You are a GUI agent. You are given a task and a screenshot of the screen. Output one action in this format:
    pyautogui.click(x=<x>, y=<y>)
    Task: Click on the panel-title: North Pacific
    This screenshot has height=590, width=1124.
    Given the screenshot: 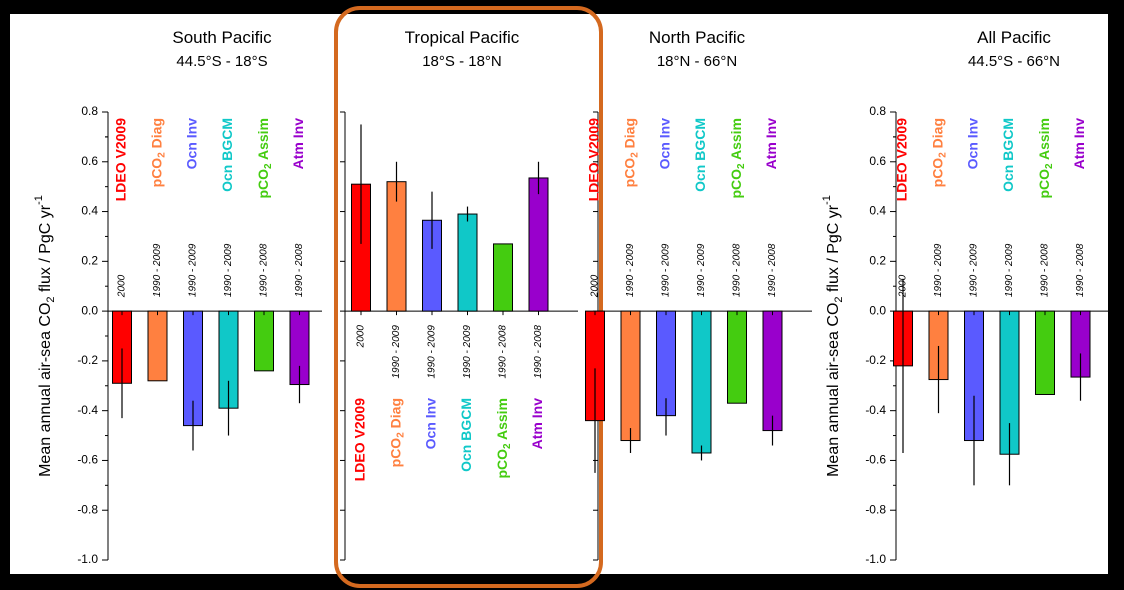 What is the action you would take?
    pyautogui.click(x=697, y=37)
    